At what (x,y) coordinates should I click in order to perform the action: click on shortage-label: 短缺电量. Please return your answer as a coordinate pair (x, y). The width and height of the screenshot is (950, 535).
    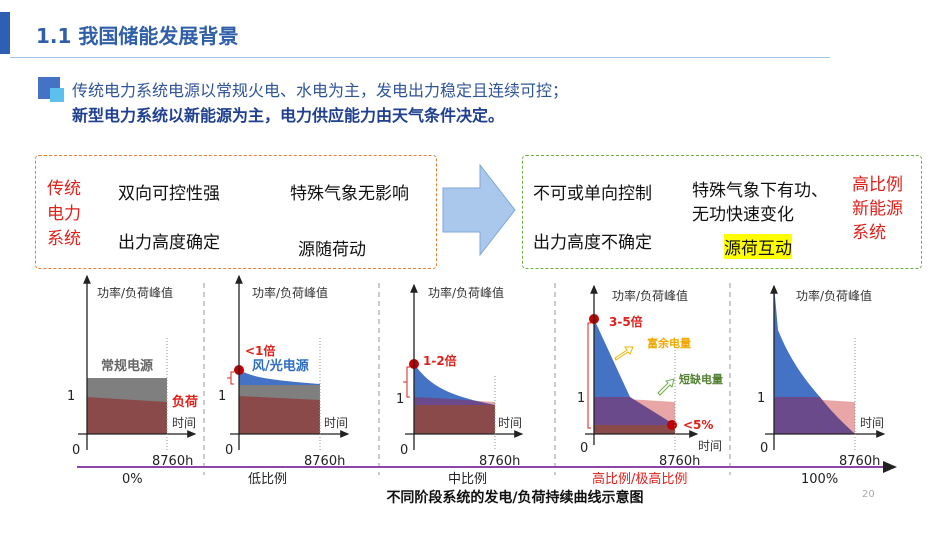
    Looking at the image, I should click on (701, 379).